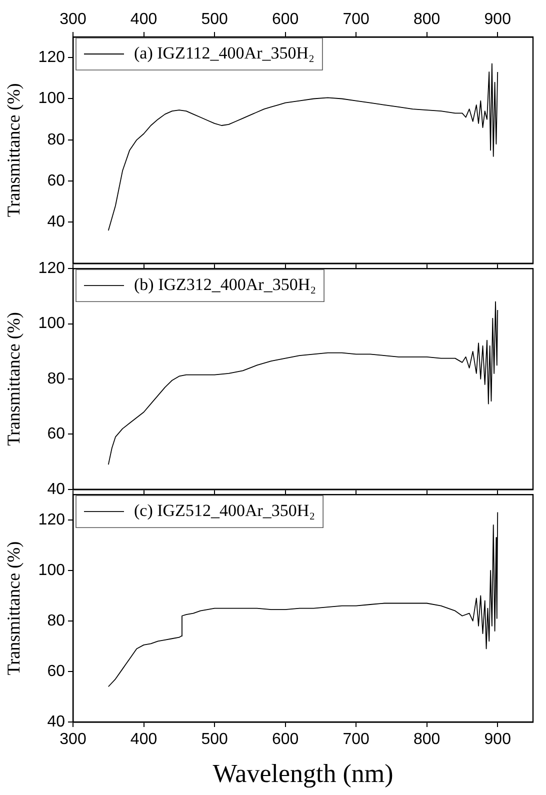 This screenshot has height=795, width=546. What do you see at coordinates (285, 19) in the screenshot?
I see `x2-tick-label: 600` at bounding box center [285, 19].